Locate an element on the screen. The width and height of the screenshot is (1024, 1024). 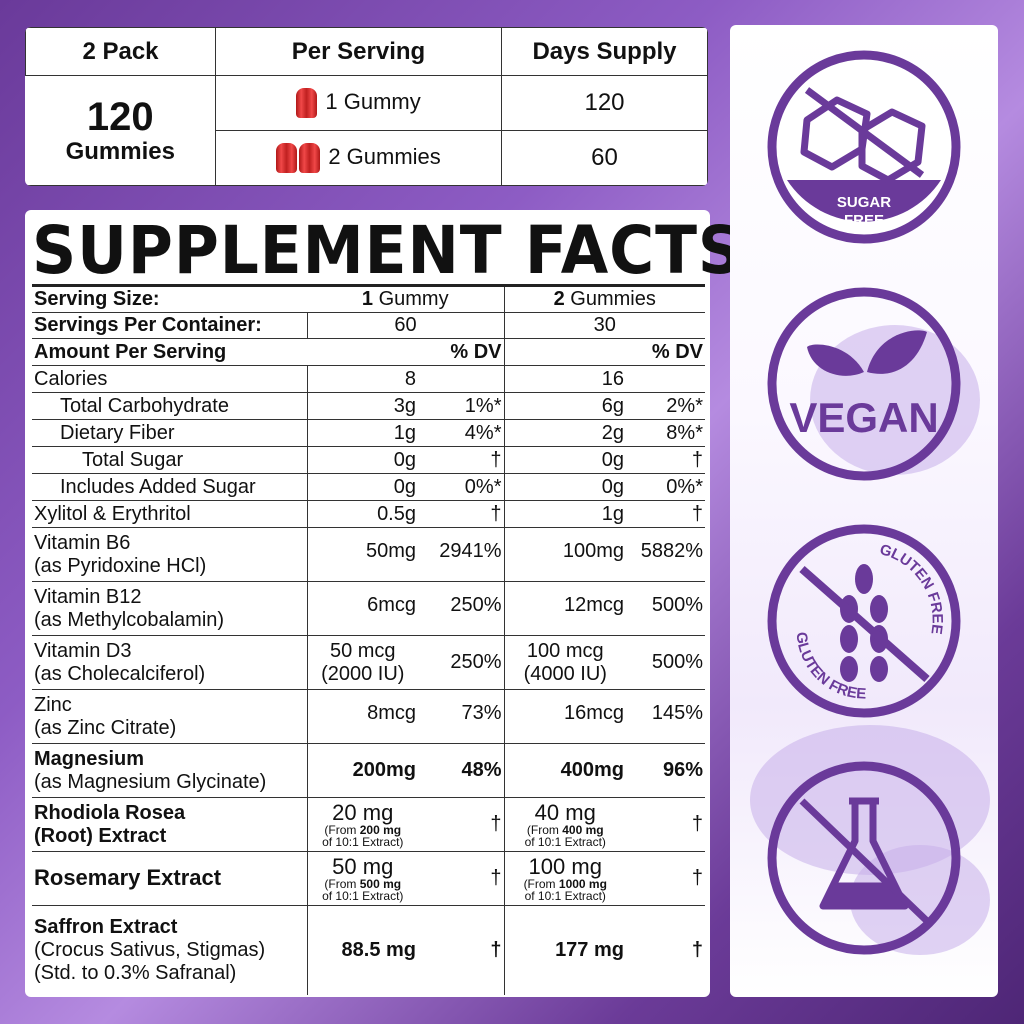
nutrient-row: Dietary Fiber 1g 4%* 2g 8%* is located at coordinates (368, 433).